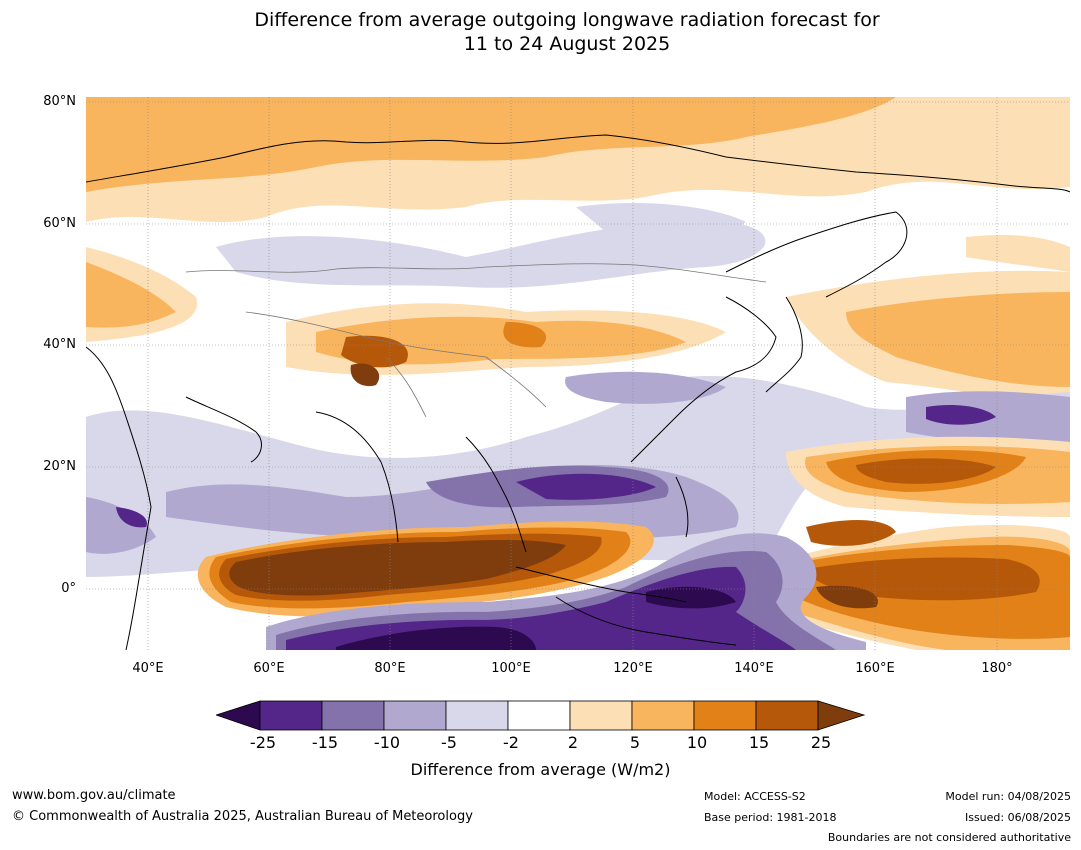 The image size is (1081, 850). I want to click on lon-label-60e: 60°E, so click(269, 668).